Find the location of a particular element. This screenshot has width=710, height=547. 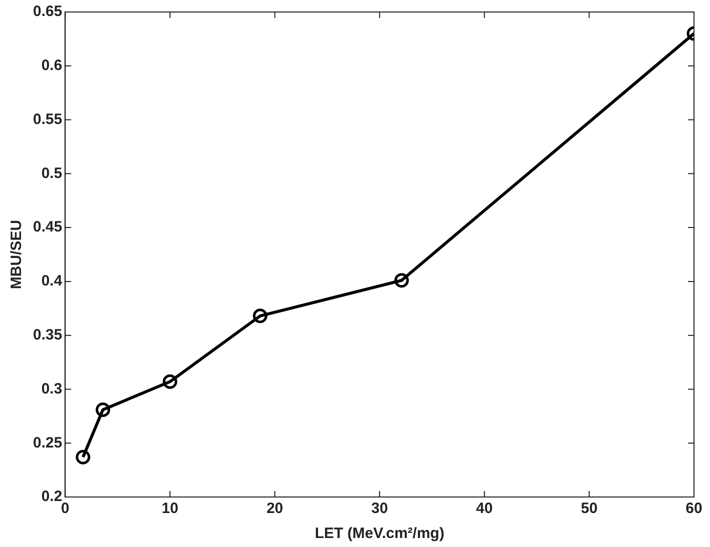

x-tick-label: 30 is located at coordinates (379, 509).